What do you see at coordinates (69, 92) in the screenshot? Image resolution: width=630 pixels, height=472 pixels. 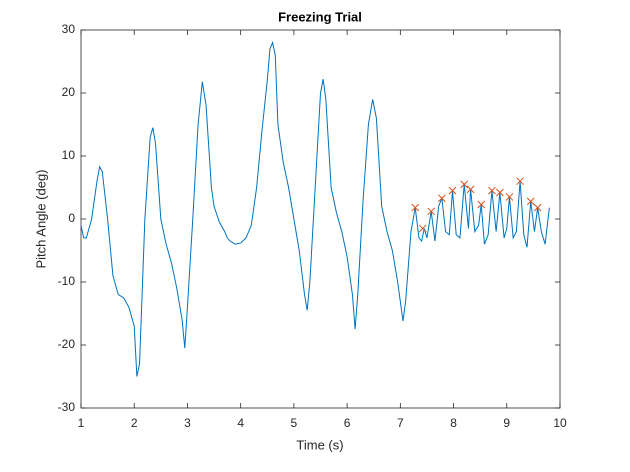 I see `y-tick-label: 20` at bounding box center [69, 92].